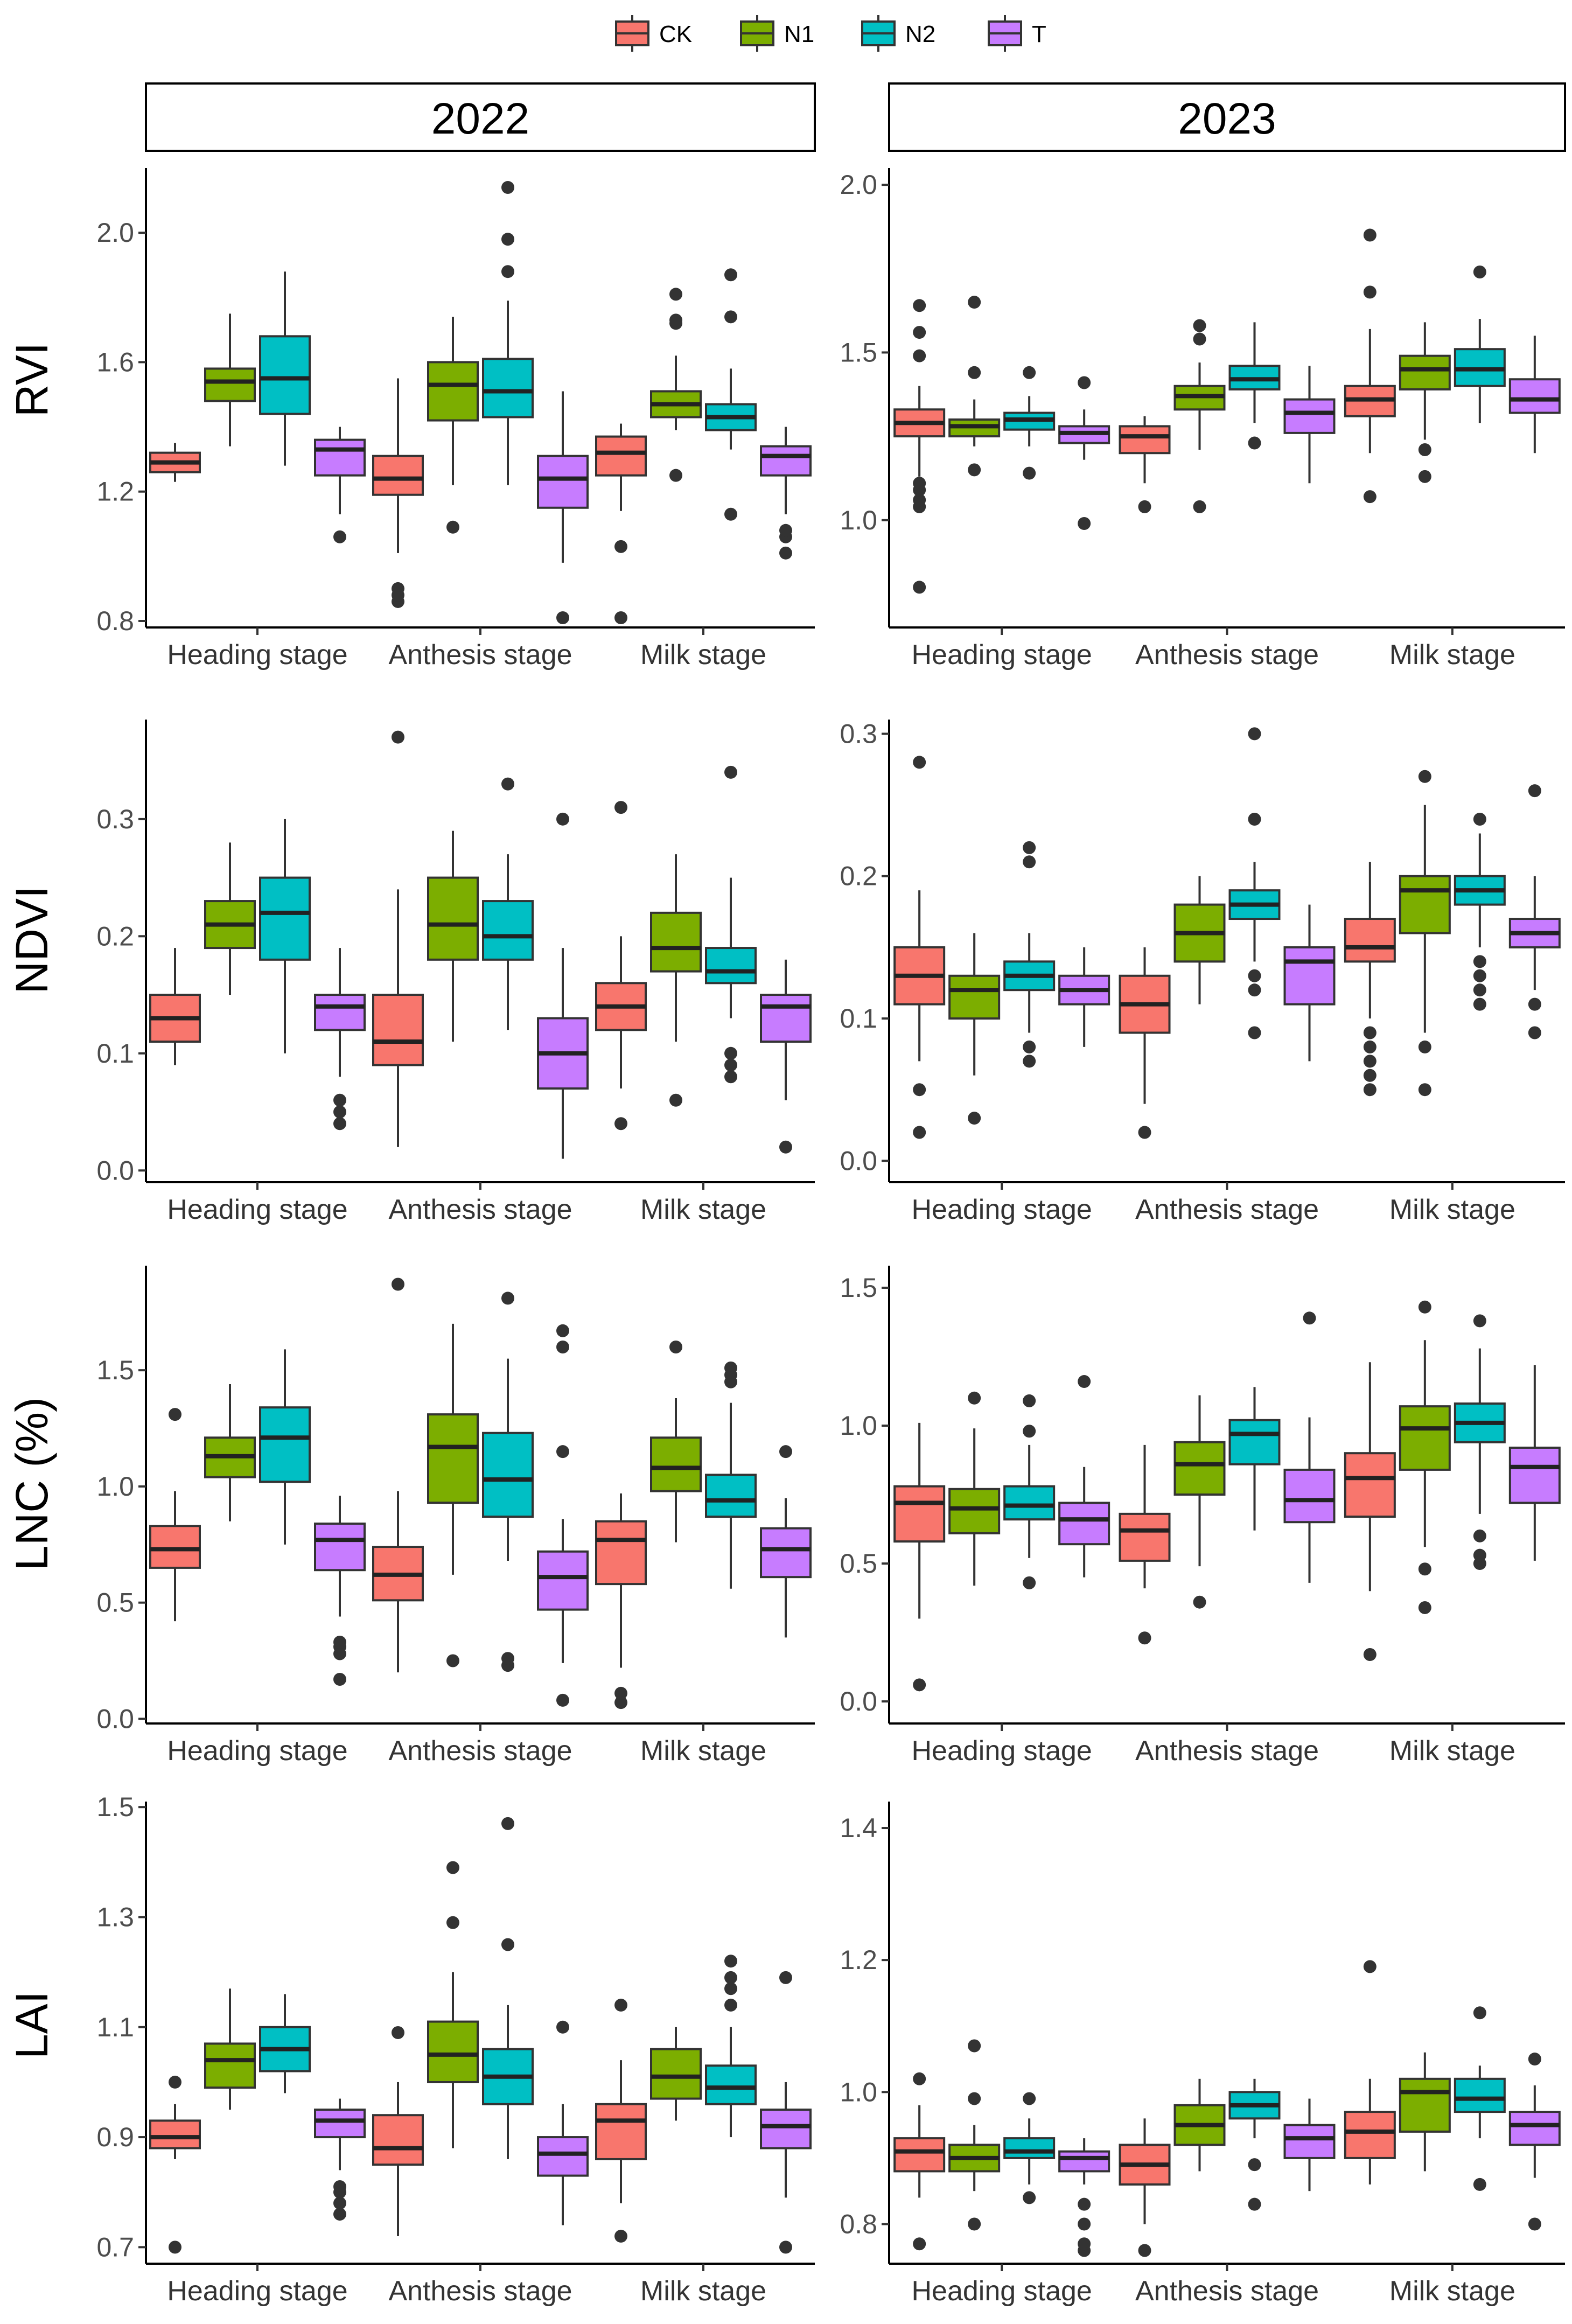  I want to click on y-tick-label: 1.5, so click(115, 1370).